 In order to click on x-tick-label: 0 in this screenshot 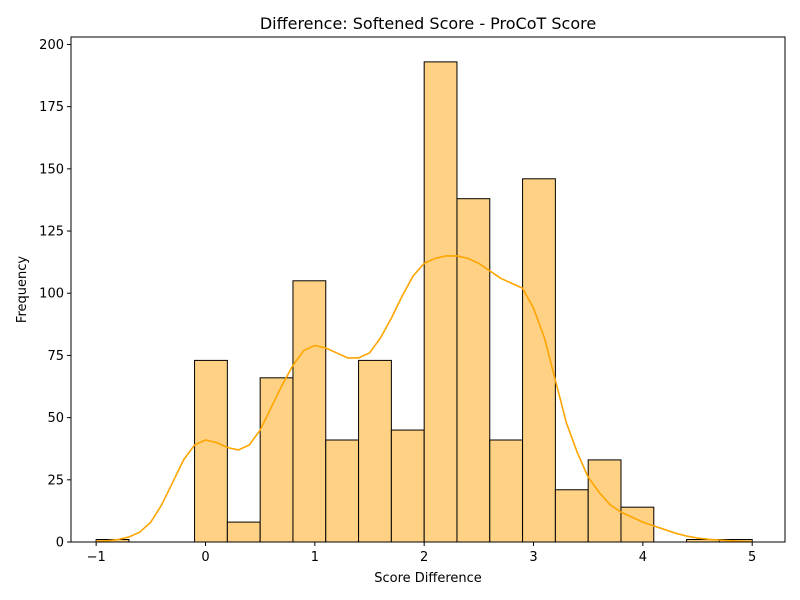, I will do `click(205, 557)`.